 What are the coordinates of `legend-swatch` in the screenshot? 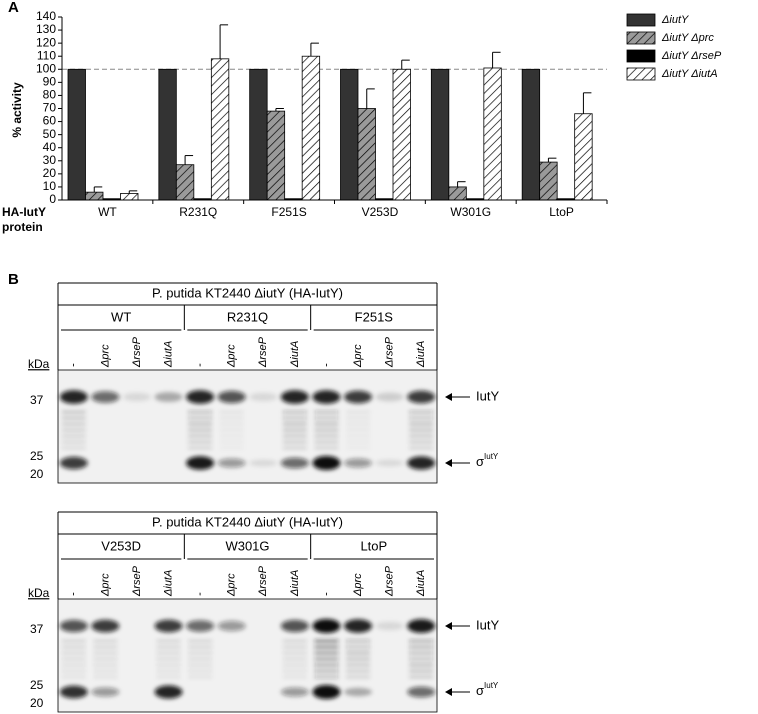 It's located at (641, 20).